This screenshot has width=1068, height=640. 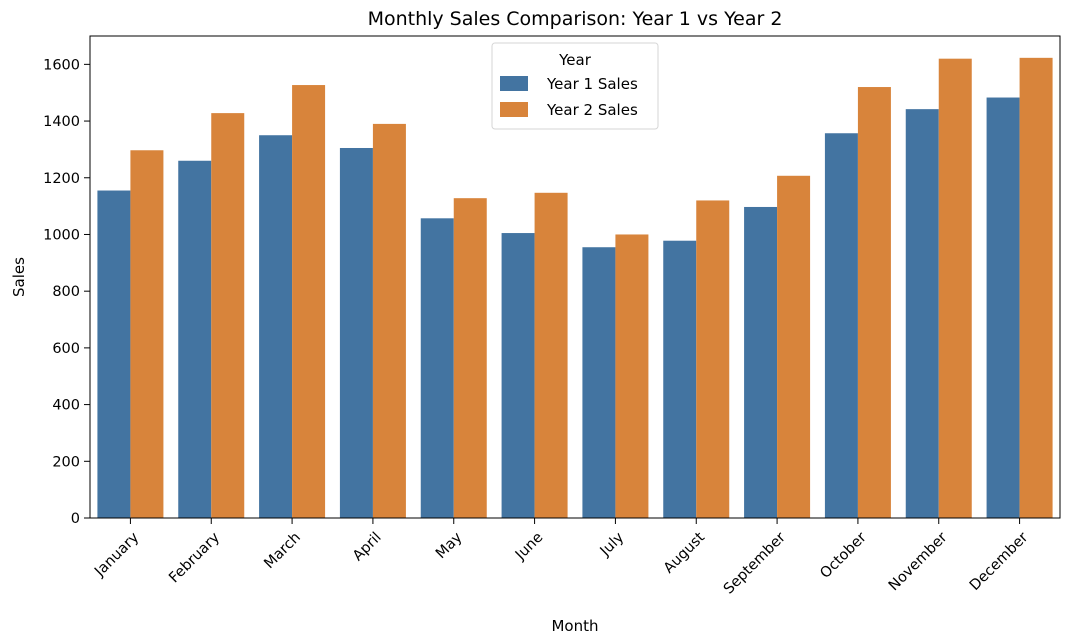 I want to click on x-tick-label-december: December, so click(x=999, y=561).